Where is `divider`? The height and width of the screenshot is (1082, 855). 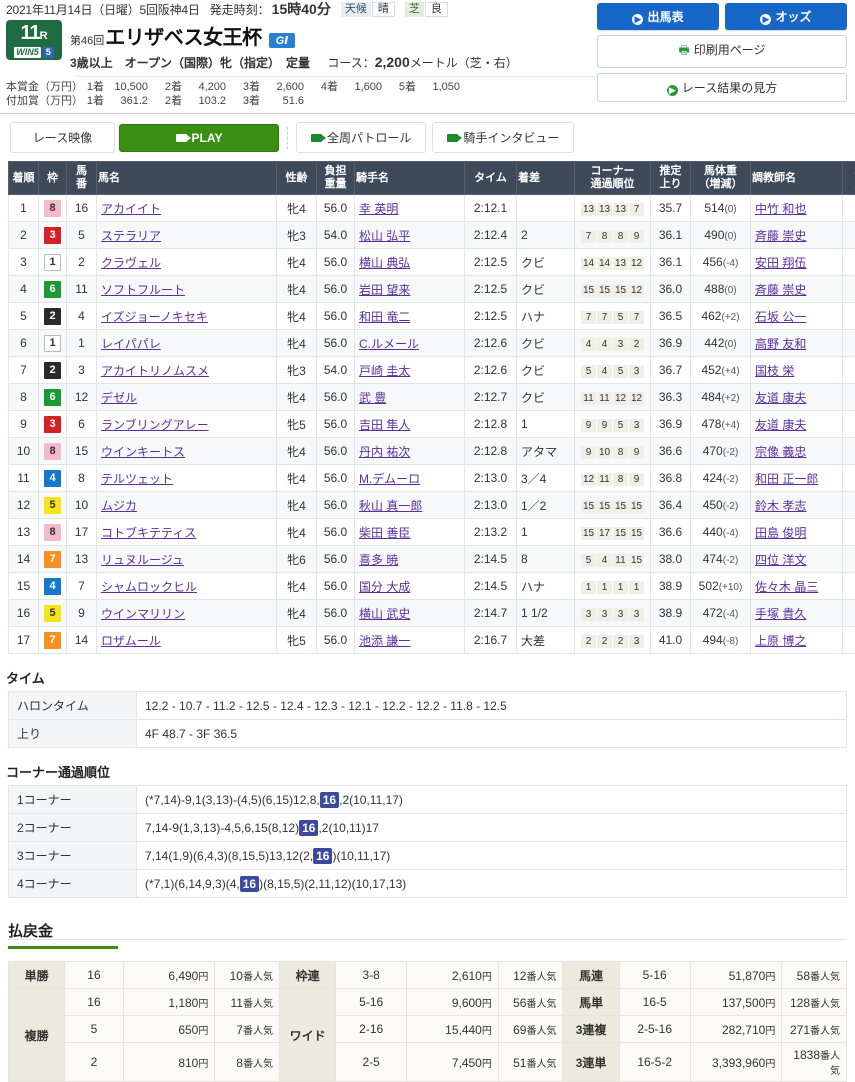 divider is located at coordinates (427, 939).